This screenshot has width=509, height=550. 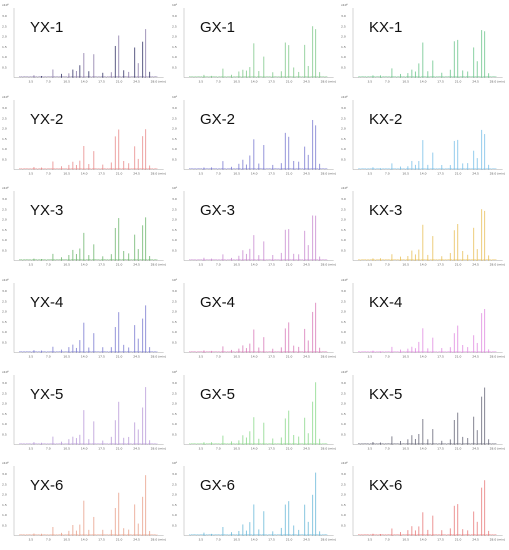 I want to click on panel-label: GX-1, so click(x=217, y=27).